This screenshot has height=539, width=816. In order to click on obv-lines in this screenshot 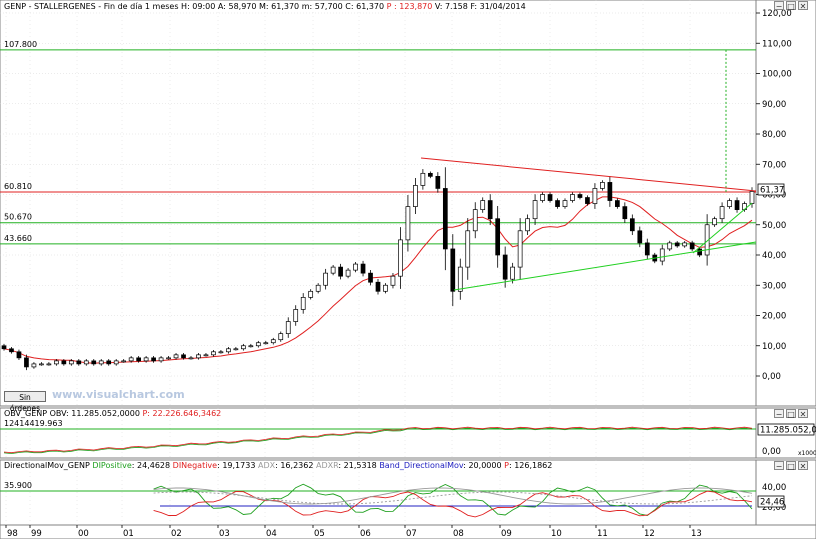, I will do `click(378, 440)`.